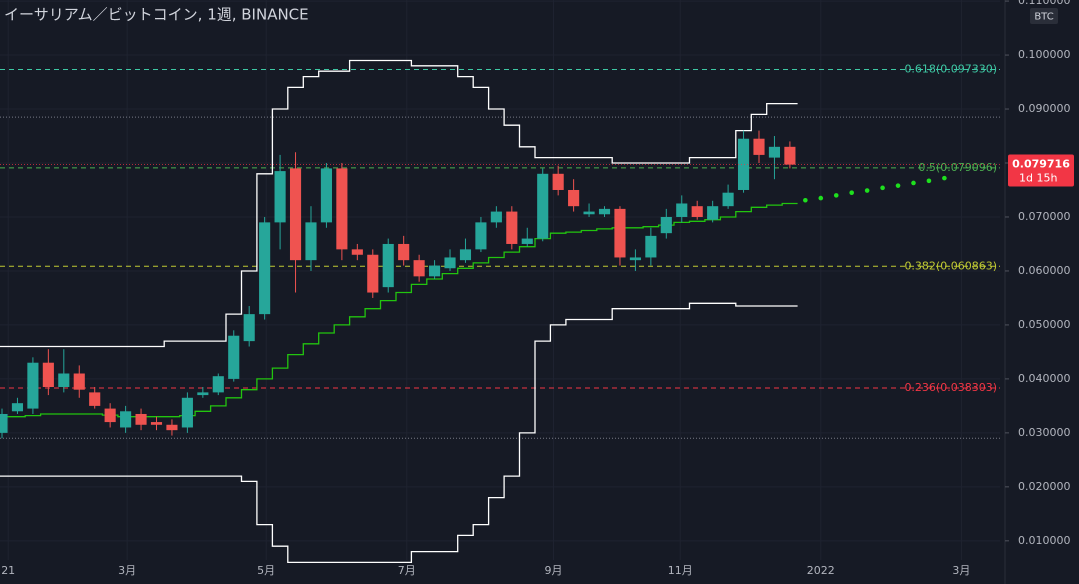 The height and width of the screenshot is (584, 1079). What do you see at coordinates (821, 570) in the screenshot?
I see `x-tick-label: 2022` at bounding box center [821, 570].